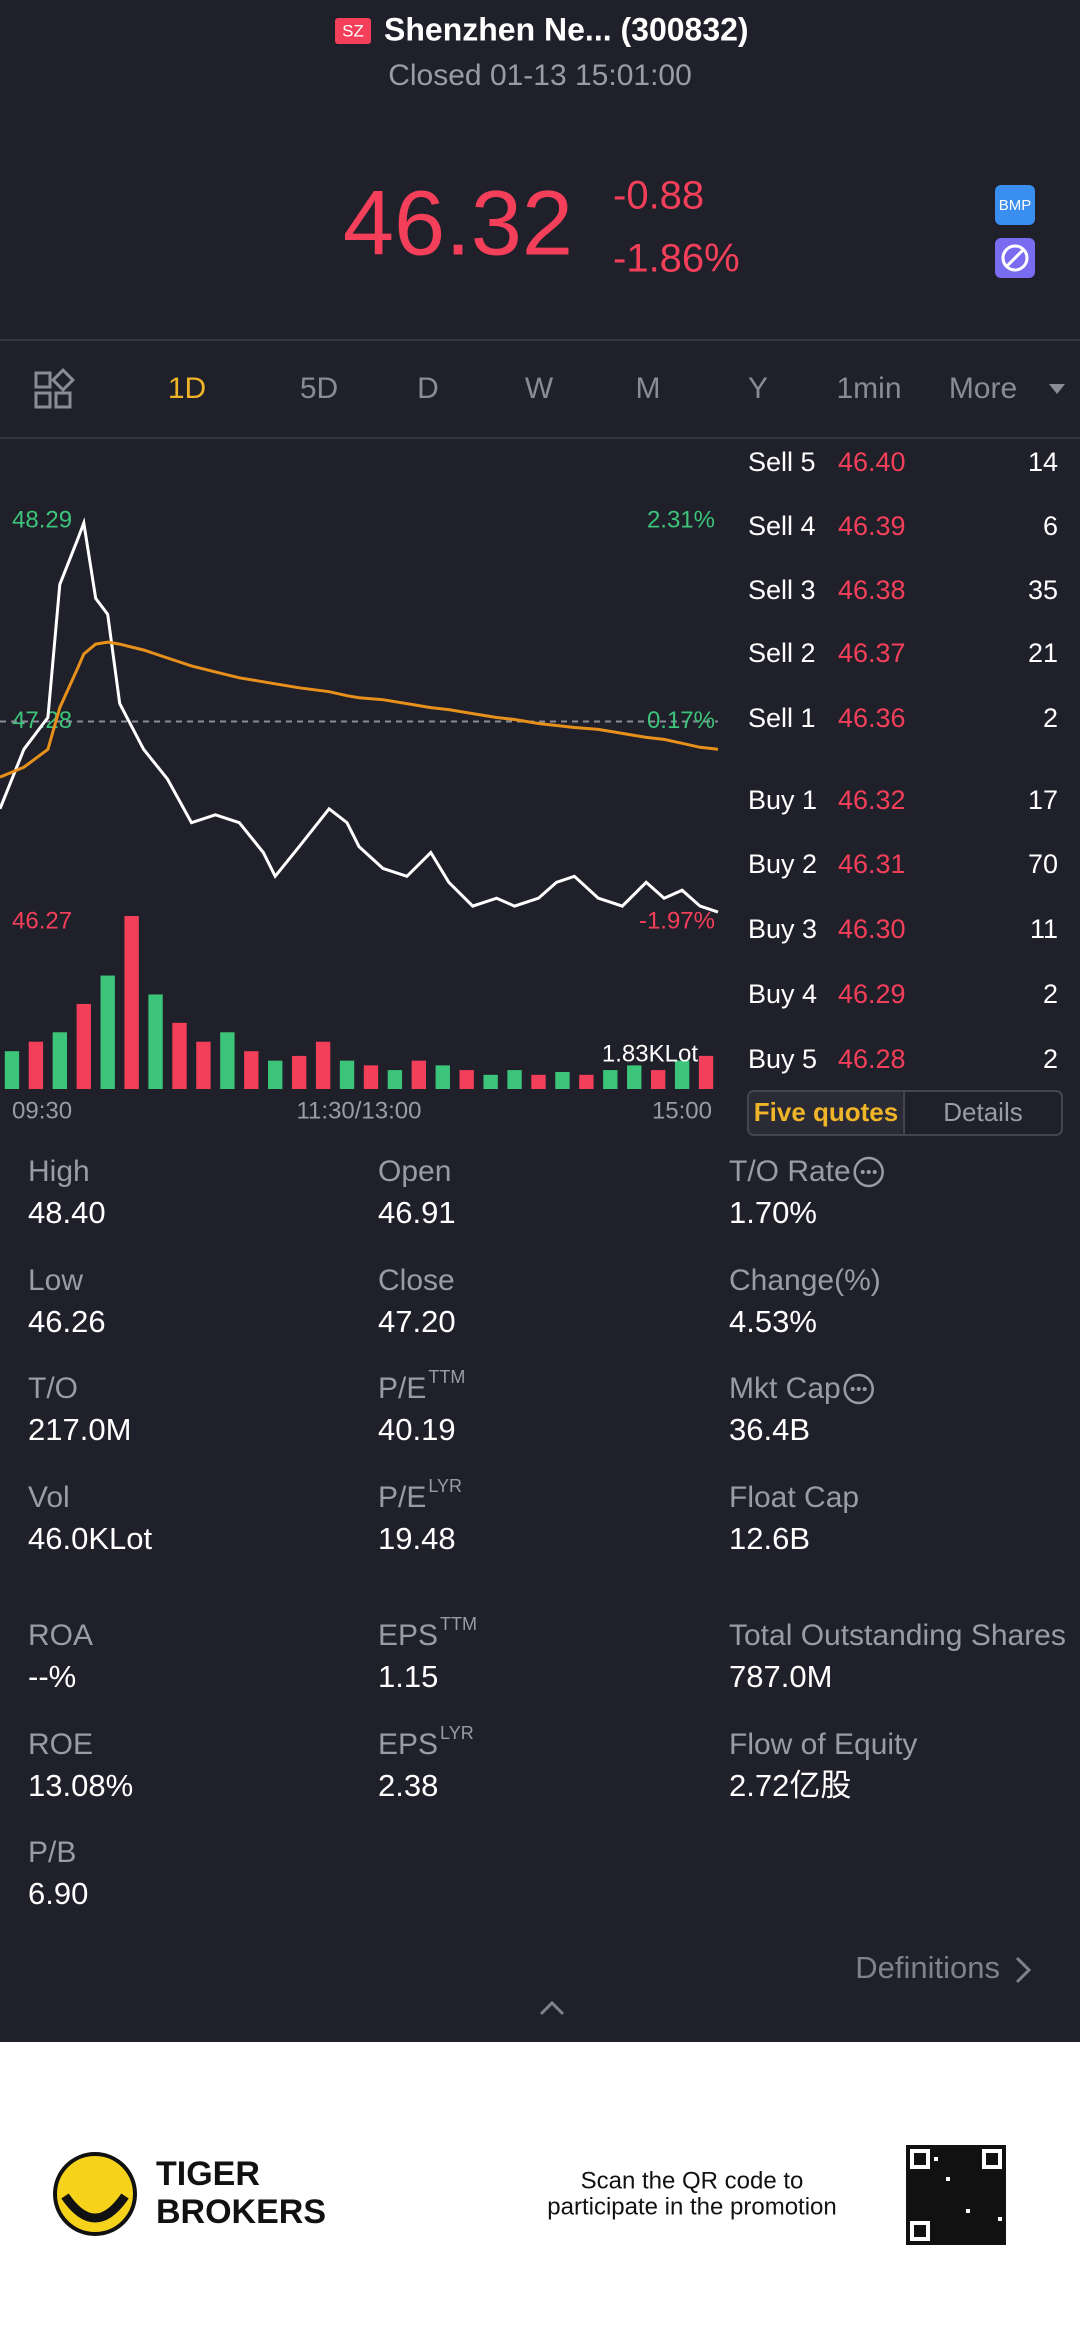 The image size is (1080, 2347). I want to click on definitions-link: Definitions, so click(927, 1967).